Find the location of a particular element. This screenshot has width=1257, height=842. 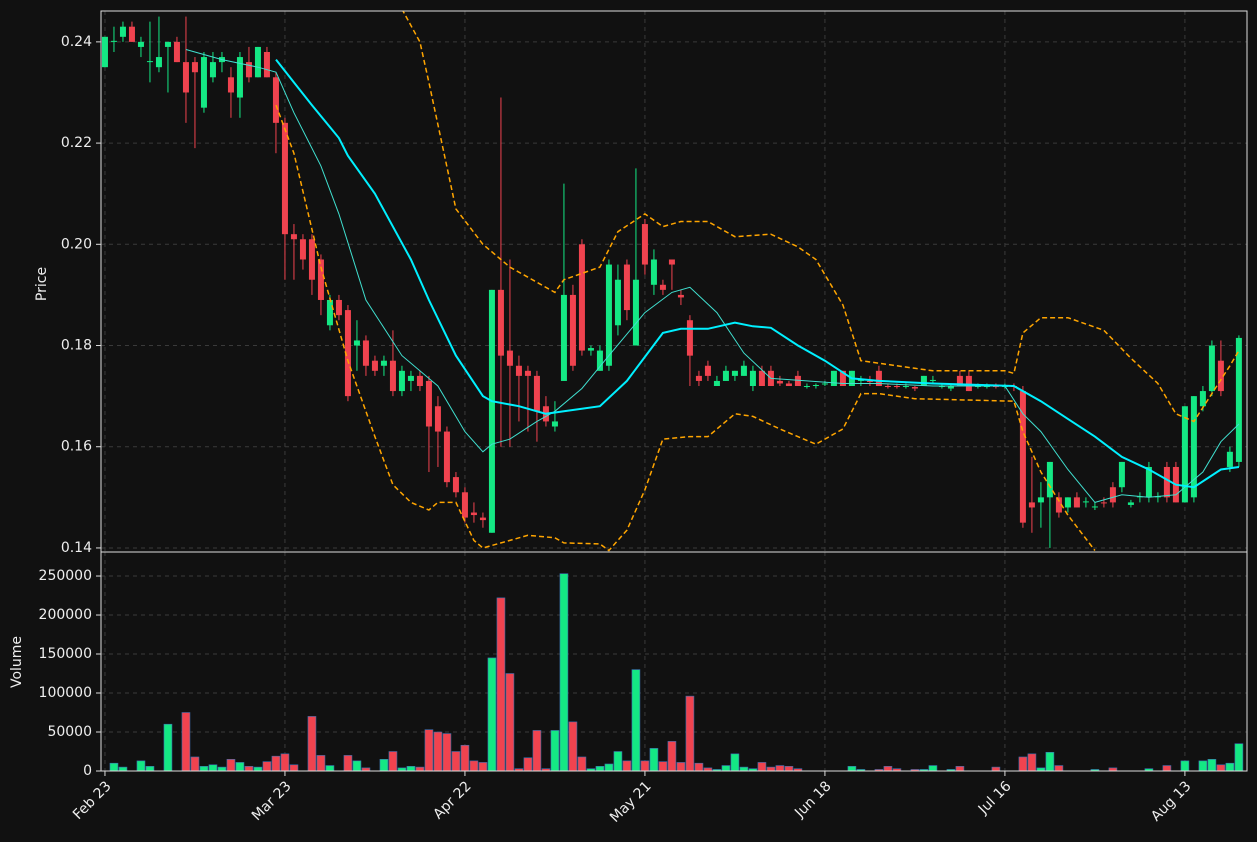

x-tick-label: Mar 23 is located at coordinates (272, 801).